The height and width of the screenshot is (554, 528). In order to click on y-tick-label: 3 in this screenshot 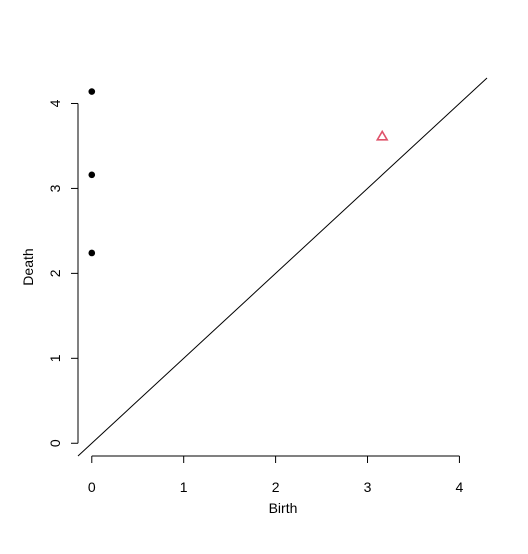, I will do `click(55, 188)`.